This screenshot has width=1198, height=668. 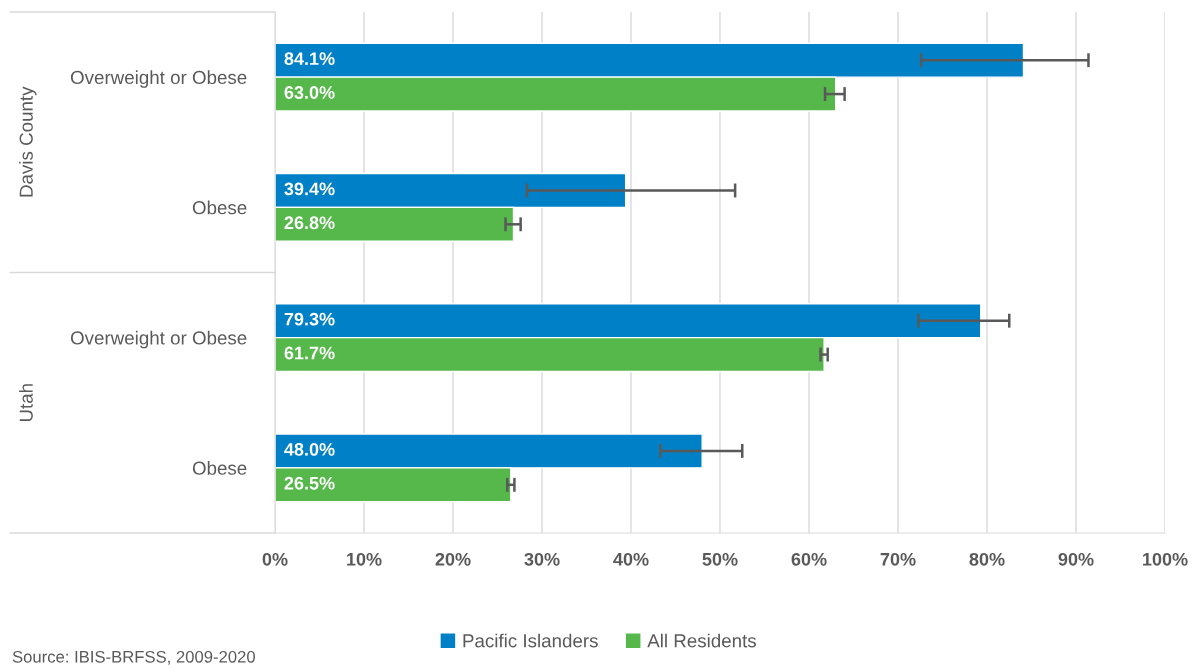 I want to click on data-label: 48.0%, so click(x=309, y=449).